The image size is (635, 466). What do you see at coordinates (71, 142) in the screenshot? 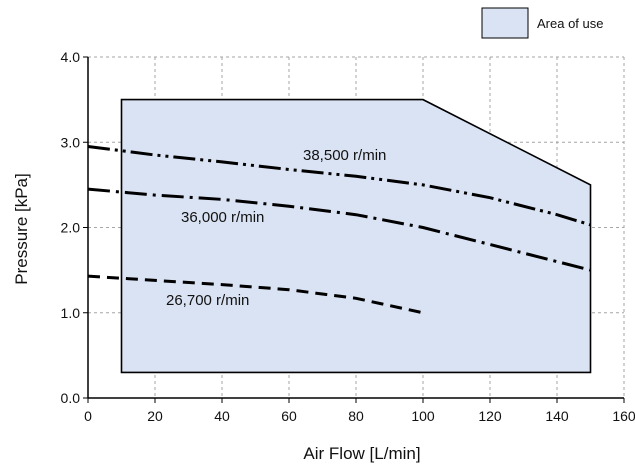
I see `y-tick-label: 3.0` at bounding box center [71, 142].